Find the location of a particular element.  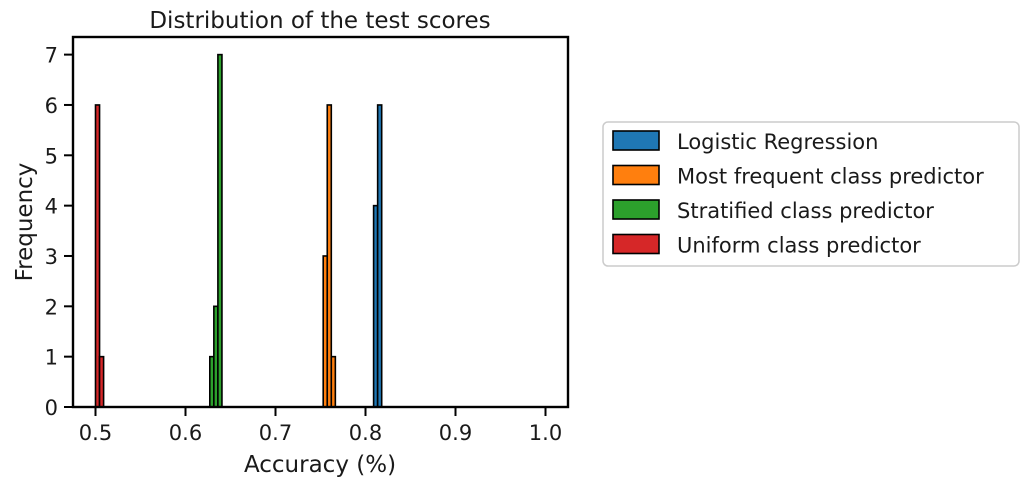

x-tick-label: 0.8 is located at coordinates (365, 433).